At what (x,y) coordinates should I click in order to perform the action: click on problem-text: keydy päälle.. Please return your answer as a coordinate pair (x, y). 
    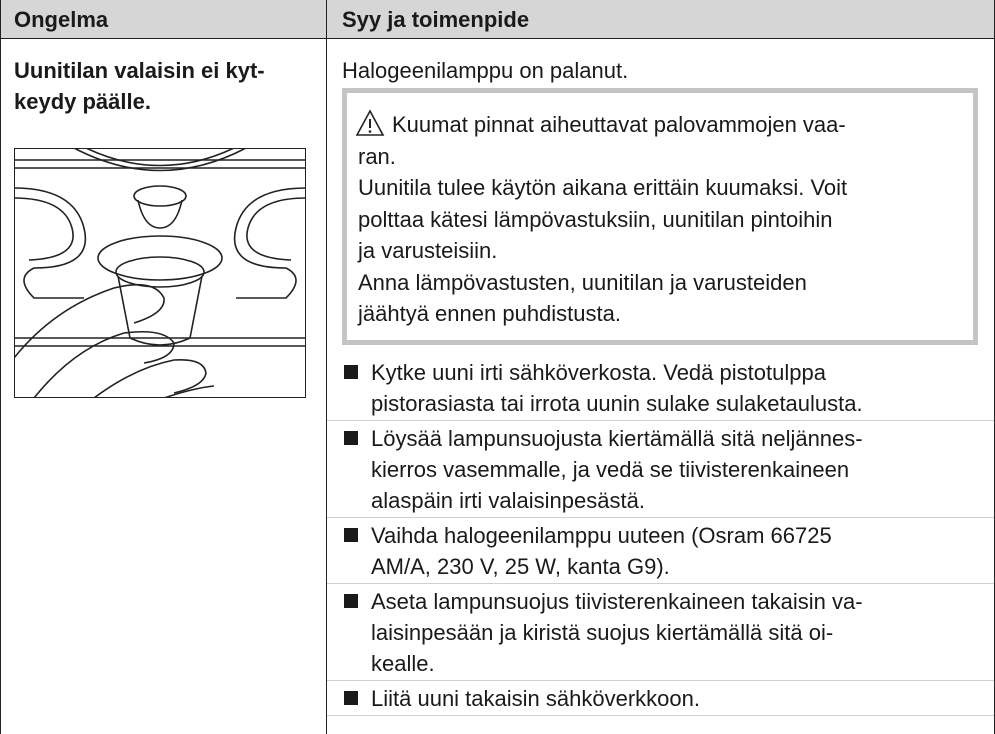
    Looking at the image, I should click on (82, 101).